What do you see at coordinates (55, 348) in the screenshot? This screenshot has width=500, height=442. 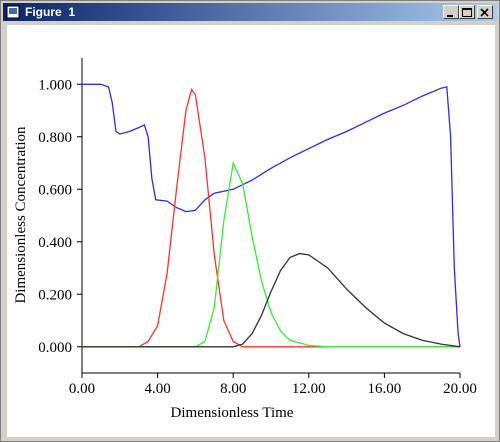 I see `y-tick-label: 0.000` at bounding box center [55, 348].